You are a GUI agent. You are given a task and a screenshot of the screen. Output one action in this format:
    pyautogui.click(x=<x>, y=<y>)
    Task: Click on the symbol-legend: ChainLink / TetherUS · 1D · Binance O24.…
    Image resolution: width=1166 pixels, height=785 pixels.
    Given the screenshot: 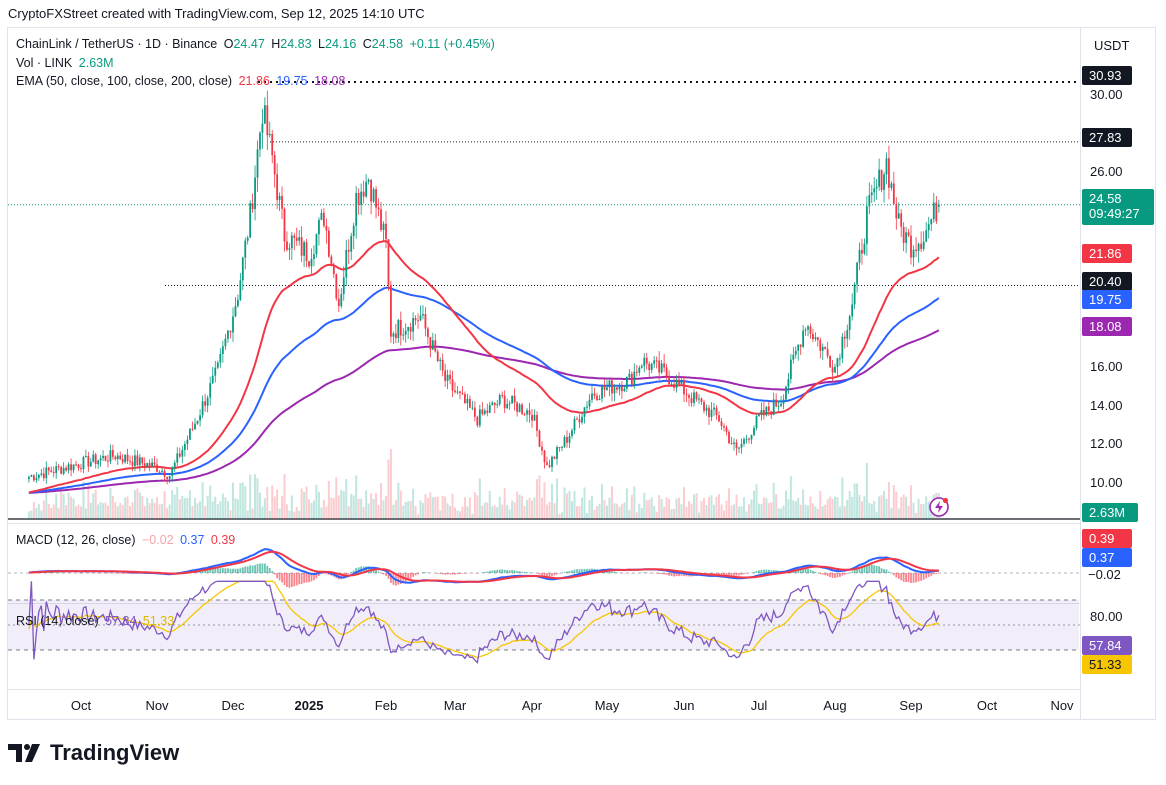 What is the action you would take?
    pyautogui.click(x=257, y=44)
    